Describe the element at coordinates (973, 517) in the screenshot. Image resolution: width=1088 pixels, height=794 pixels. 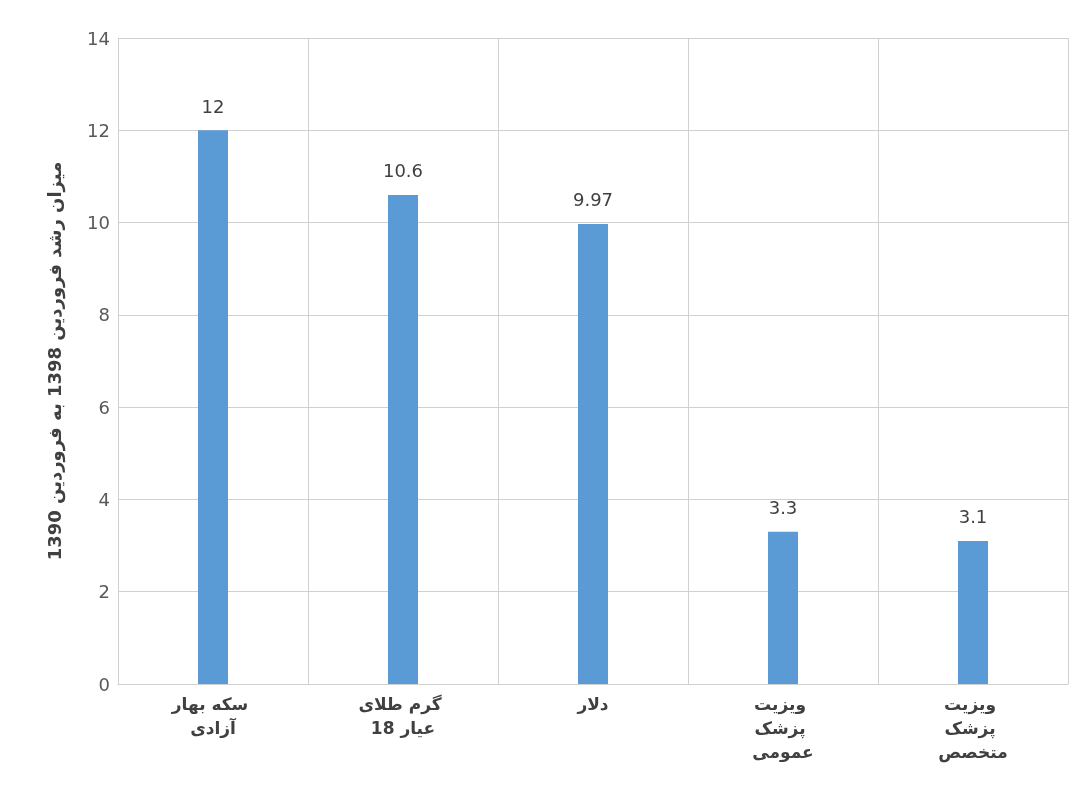
I see `data-label: 3.1` at that location.